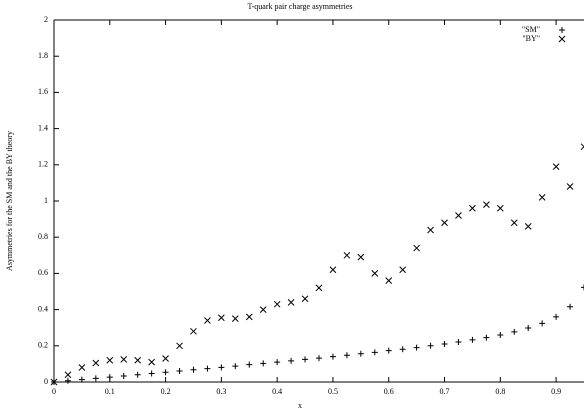 Image resolution: width=584 pixels, height=413 pixels. Describe the element at coordinates (531, 29) in the screenshot. I see `legend-label: "SM"` at that location.